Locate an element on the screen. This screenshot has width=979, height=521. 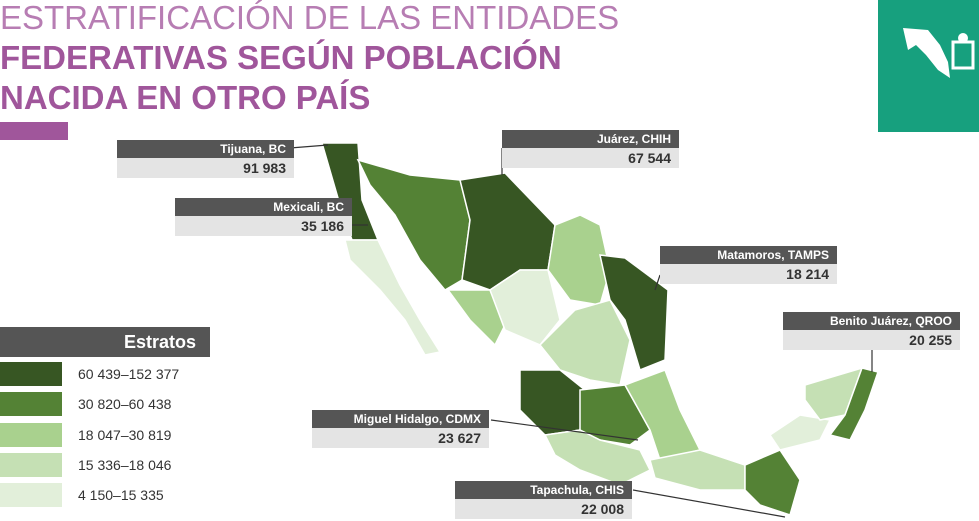
callout-place: Juárez, CHIH is located at coordinates (590, 139).